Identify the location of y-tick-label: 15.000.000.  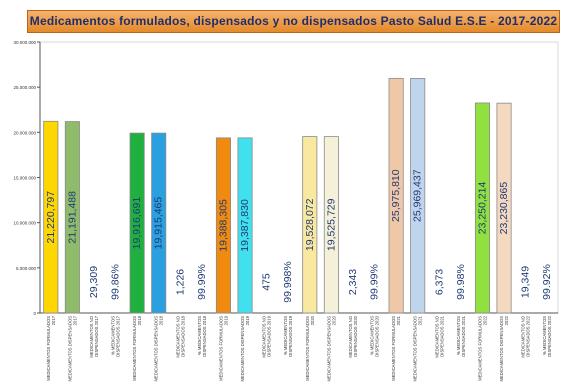
(24, 178).